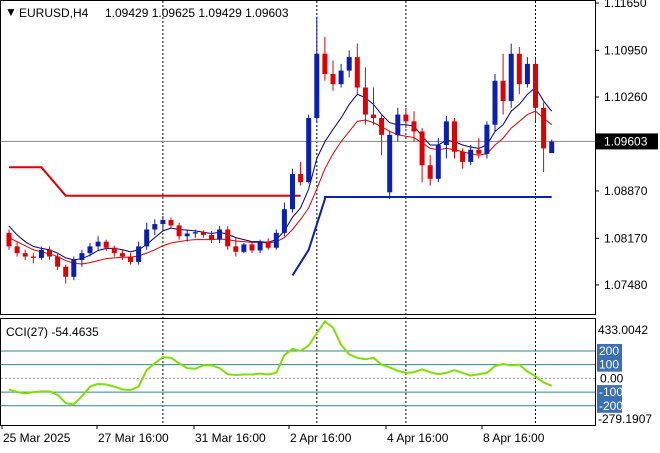 Image resolution: width=660 pixels, height=453 pixels. What do you see at coordinates (11, 12) in the screenshot?
I see `menu-arrow-icon: ▼` at bounding box center [11, 12].